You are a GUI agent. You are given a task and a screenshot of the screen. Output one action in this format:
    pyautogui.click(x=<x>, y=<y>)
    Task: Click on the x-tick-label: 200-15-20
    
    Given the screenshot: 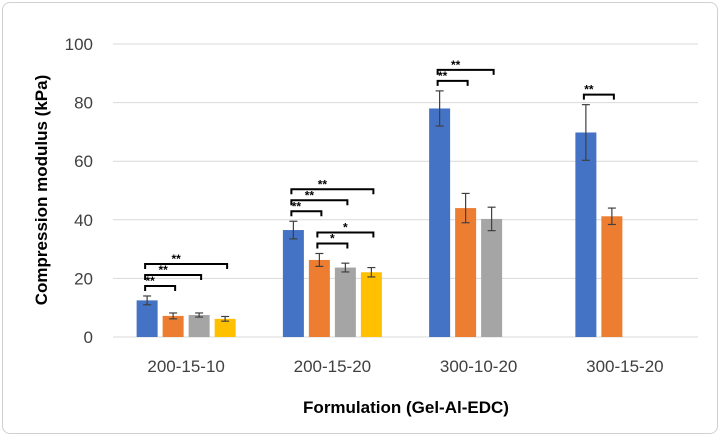 What is the action you would take?
    pyautogui.click(x=333, y=366)
    